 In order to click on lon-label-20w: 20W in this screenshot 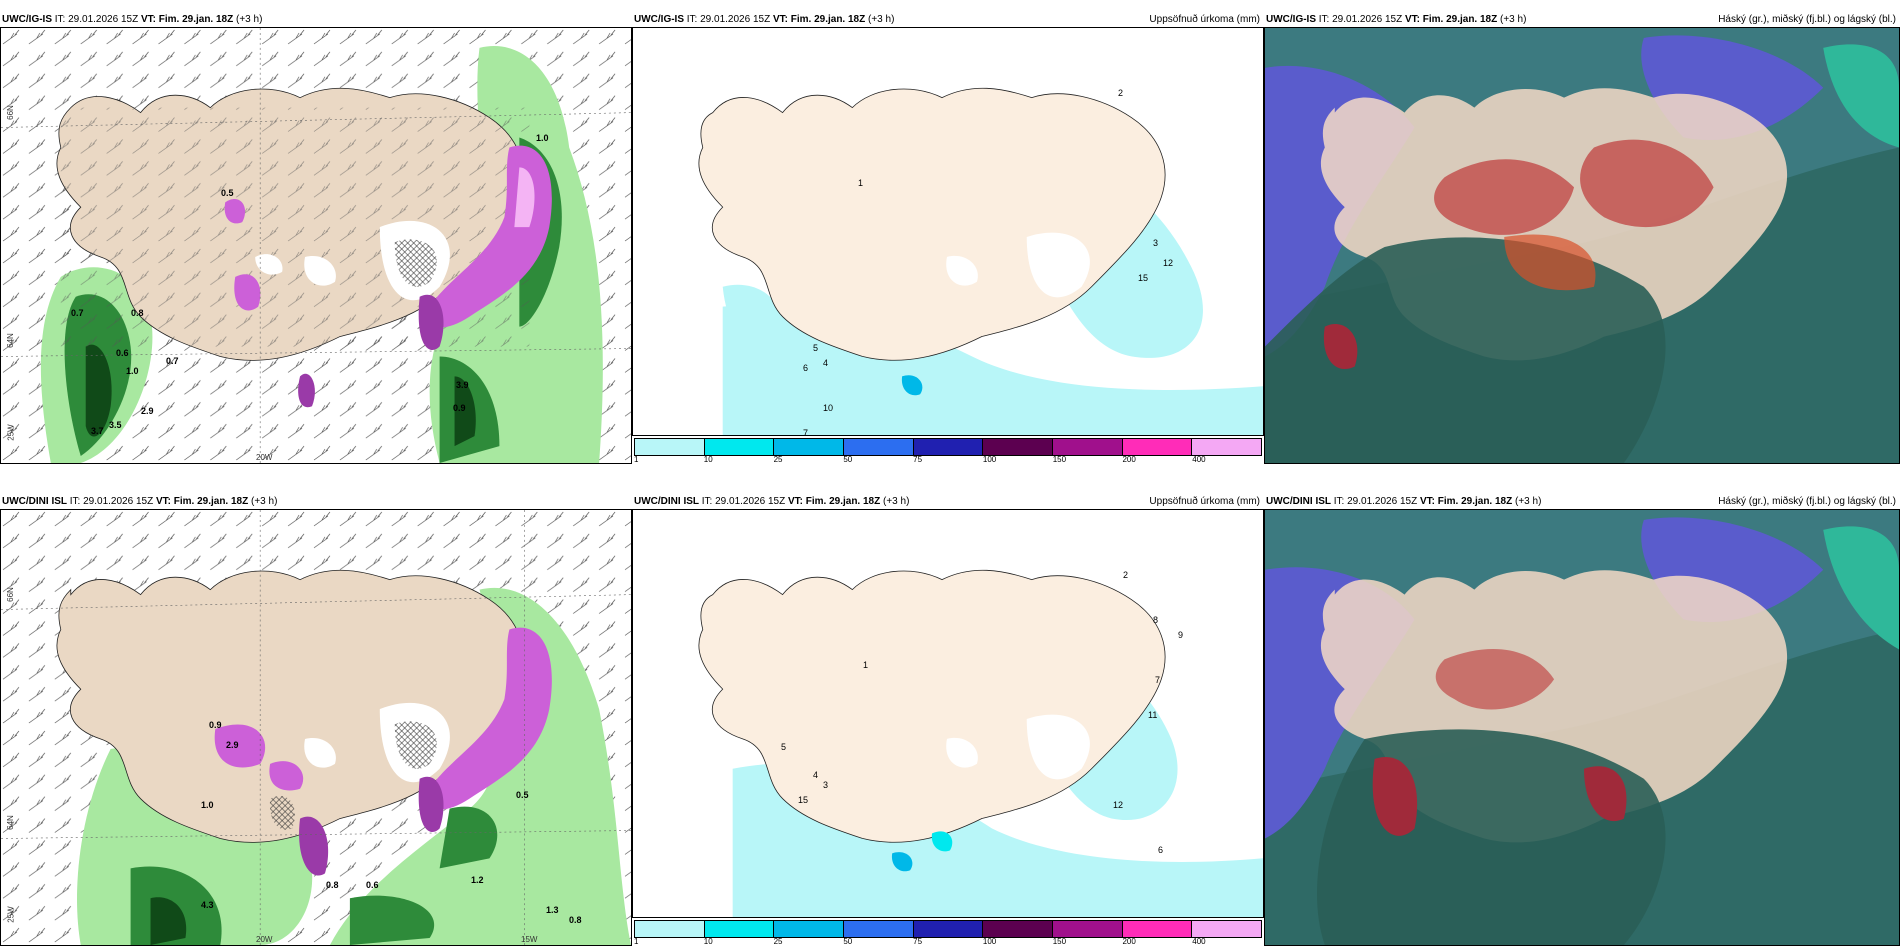, I will do `click(264, 939)`.